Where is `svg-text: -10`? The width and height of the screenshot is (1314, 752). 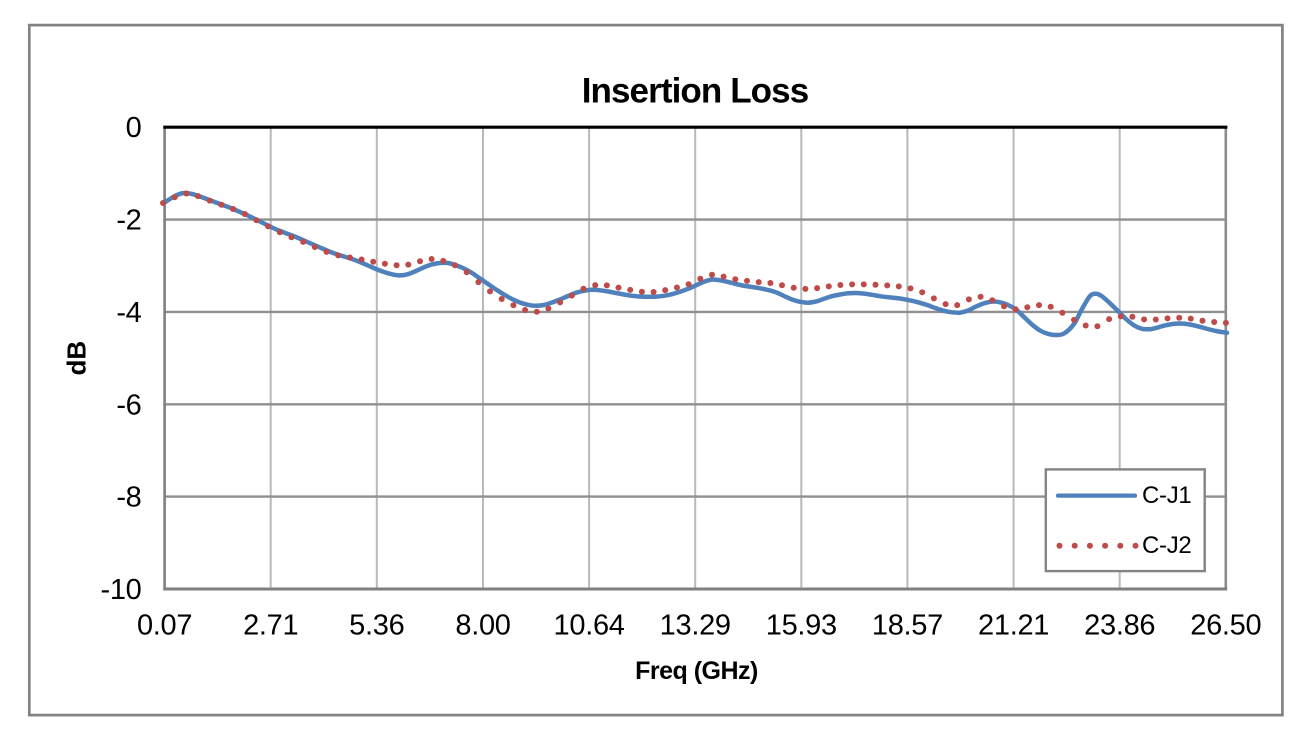
svg-text: -10 is located at coordinates (120, 590).